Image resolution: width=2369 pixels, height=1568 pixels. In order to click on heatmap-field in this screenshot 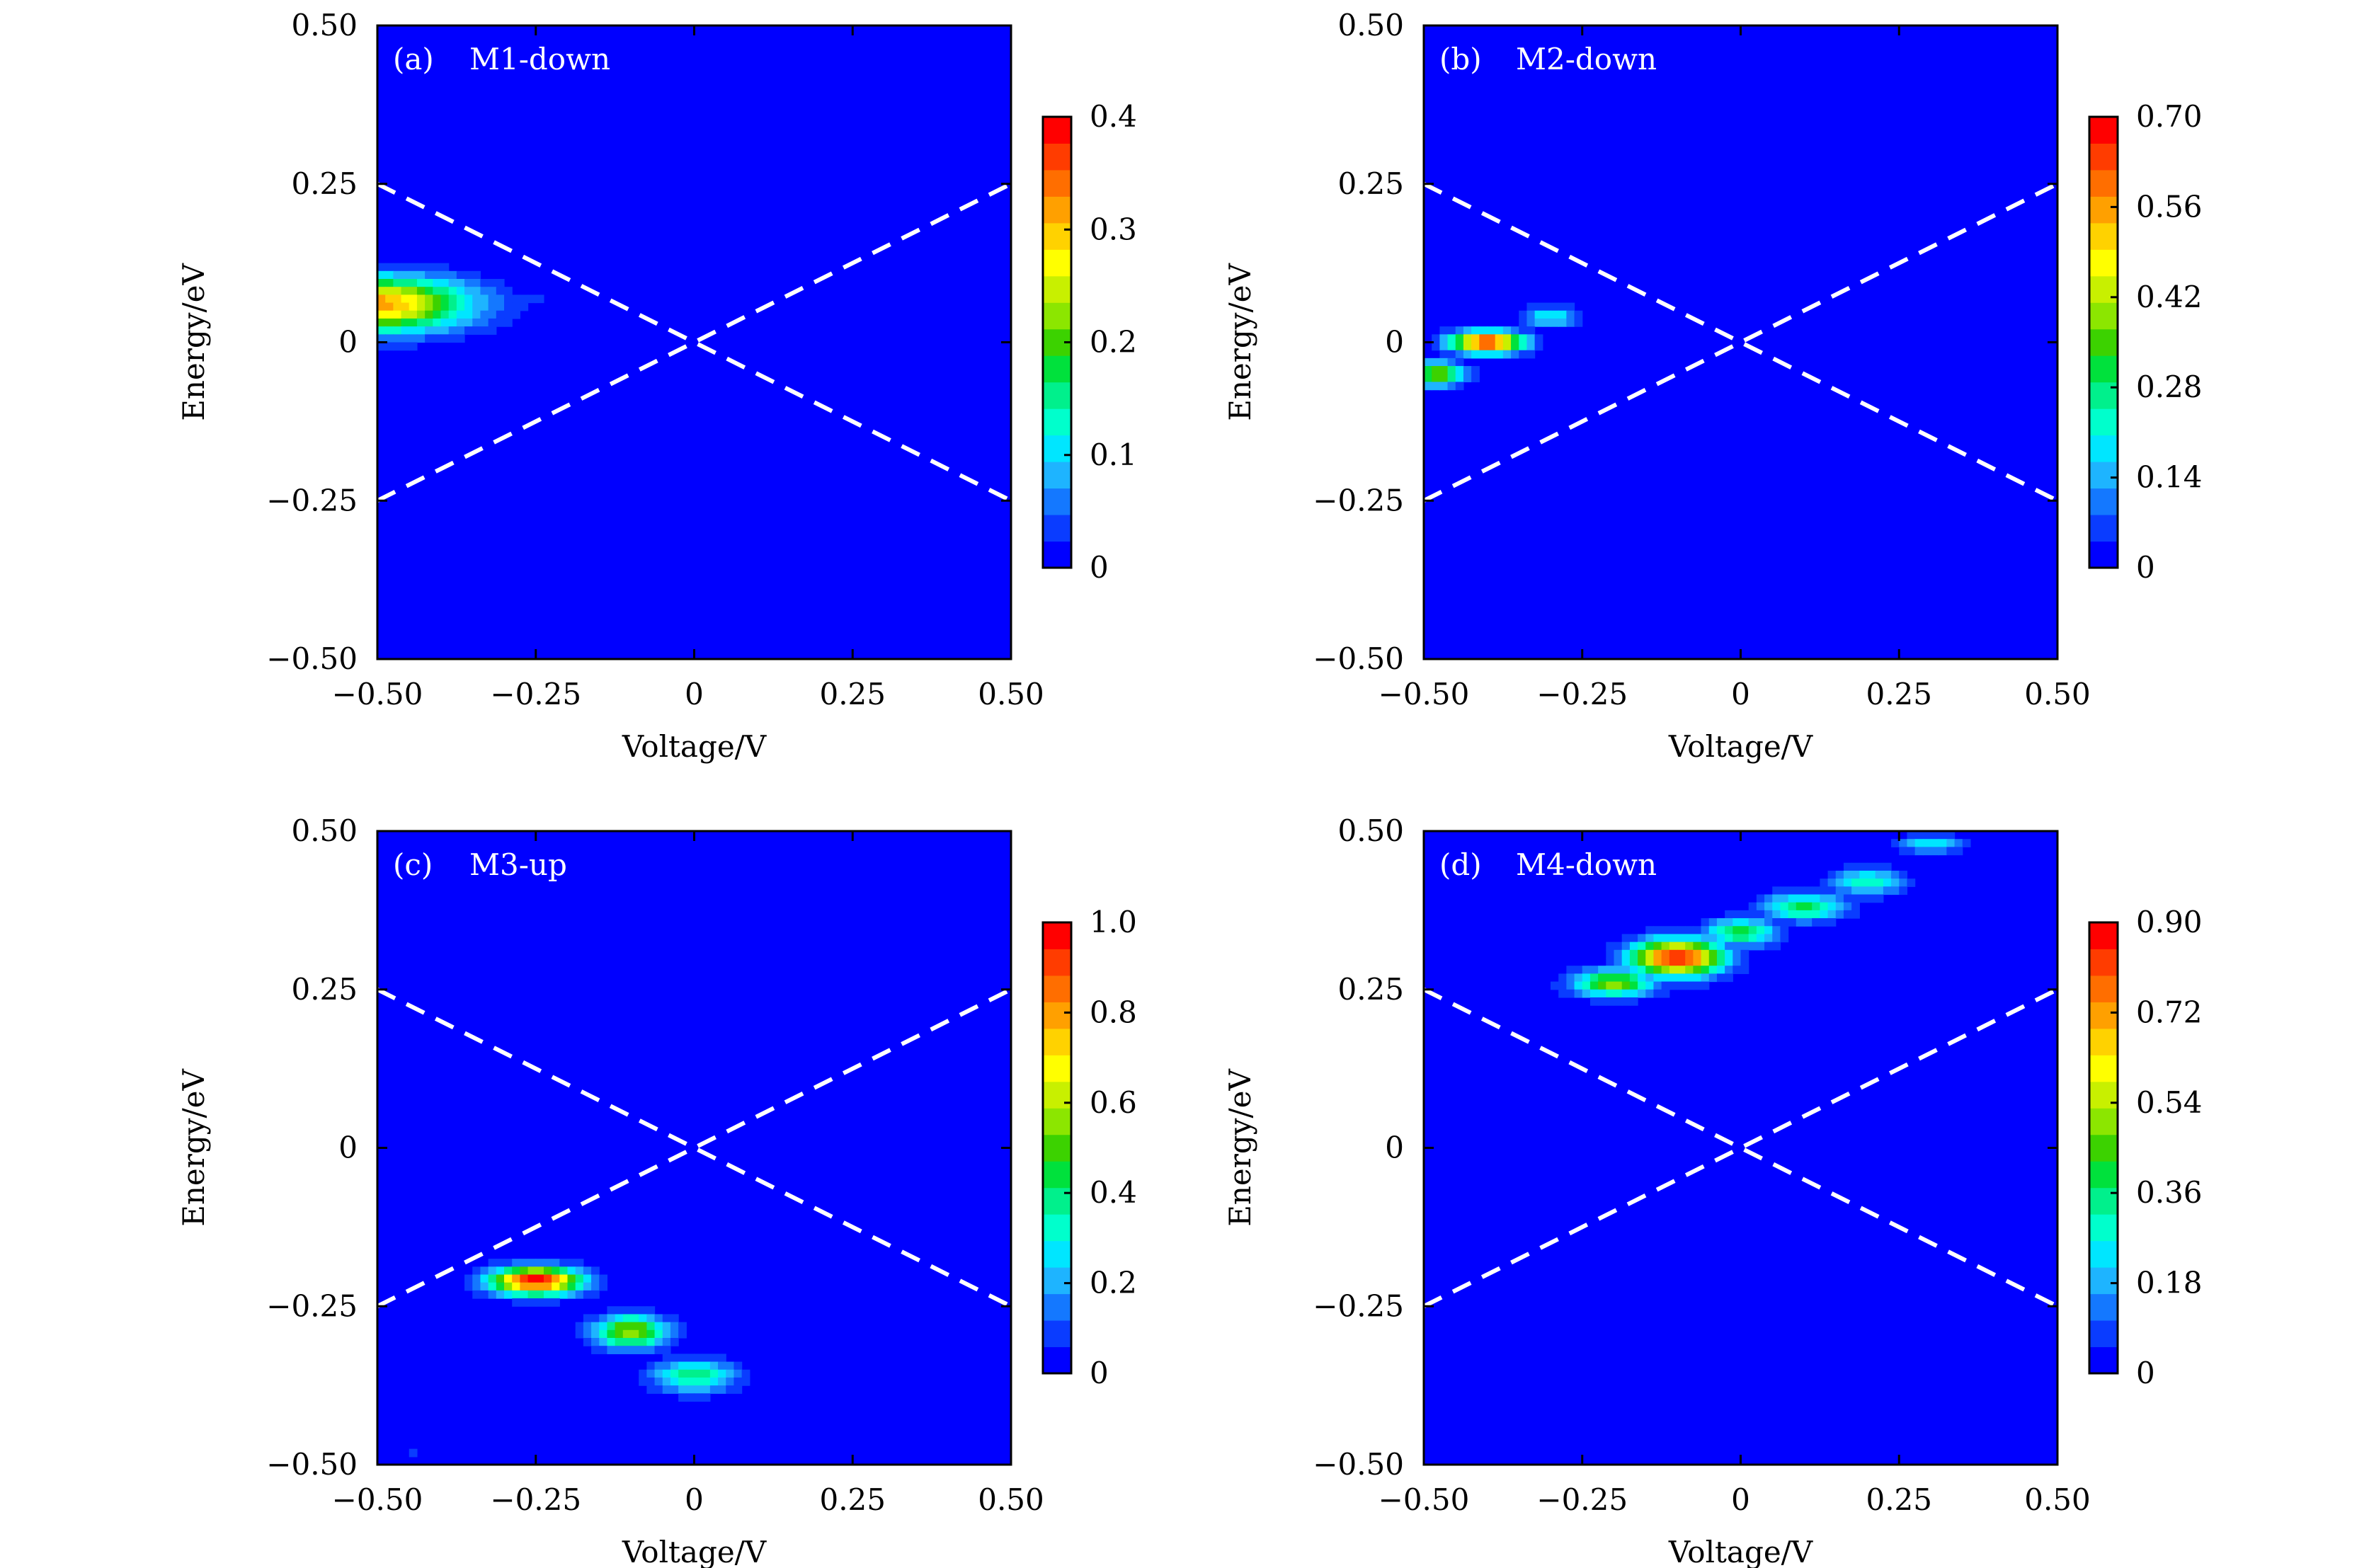, I will do `click(694, 1148)`.